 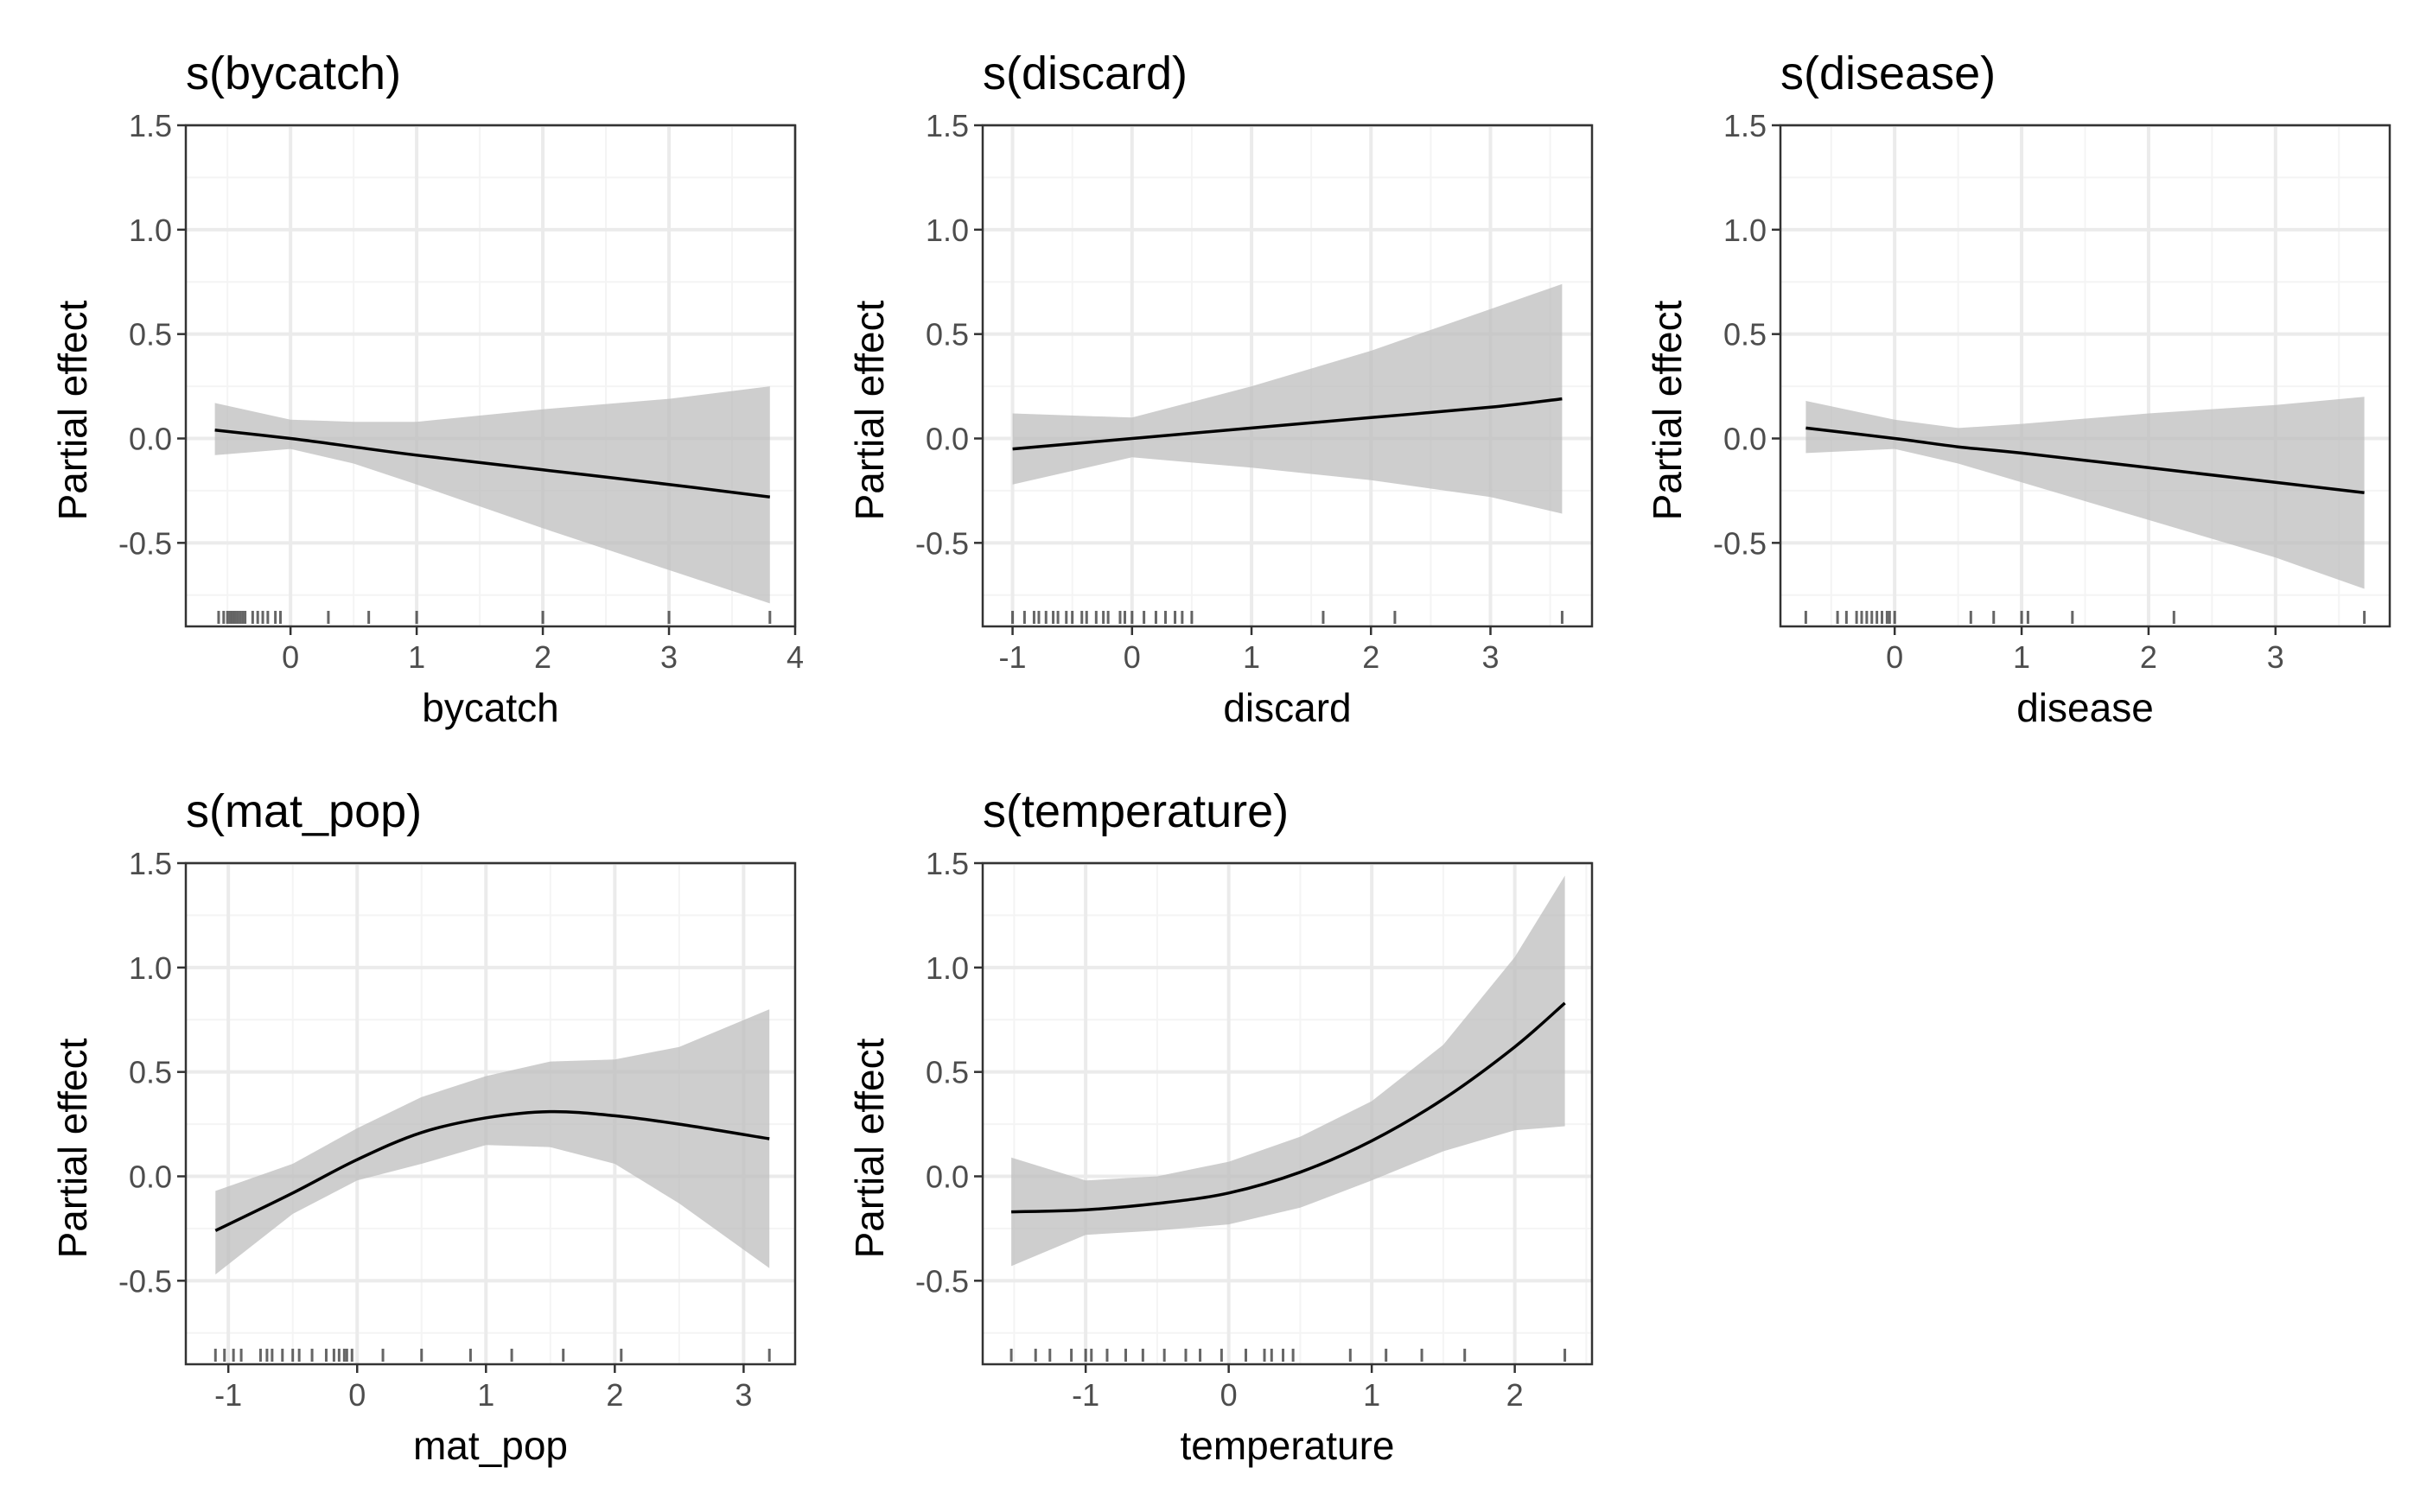 I want to click on panel-title: s(bycatch), so click(x=293, y=73).